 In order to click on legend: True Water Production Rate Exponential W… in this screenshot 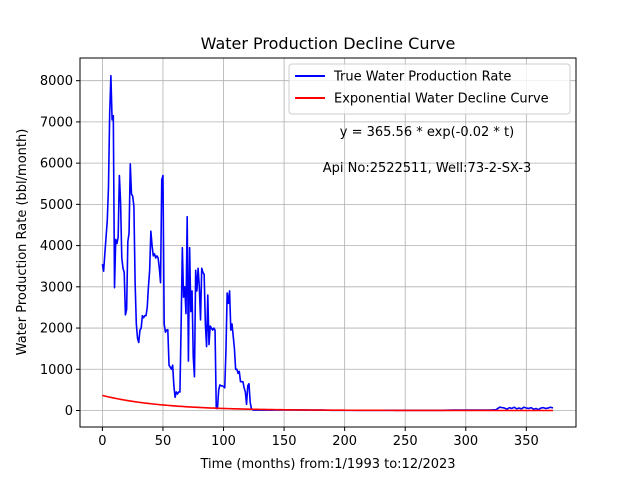, I will do `click(429, 89)`.